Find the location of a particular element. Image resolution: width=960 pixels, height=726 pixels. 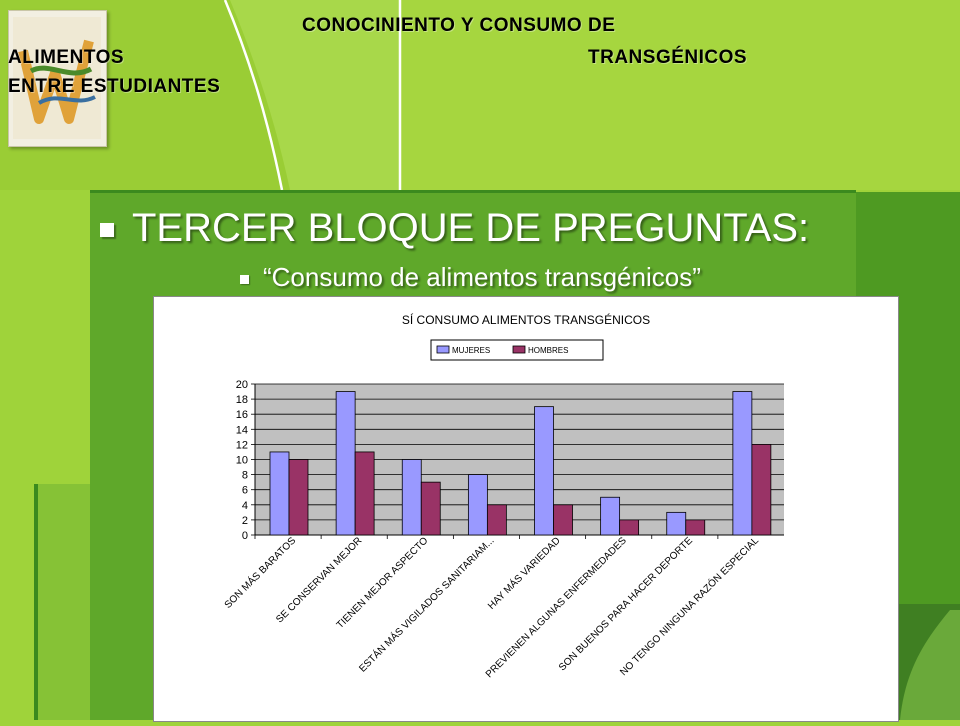

legend-label-1: HOMBRES is located at coordinates (548, 350).